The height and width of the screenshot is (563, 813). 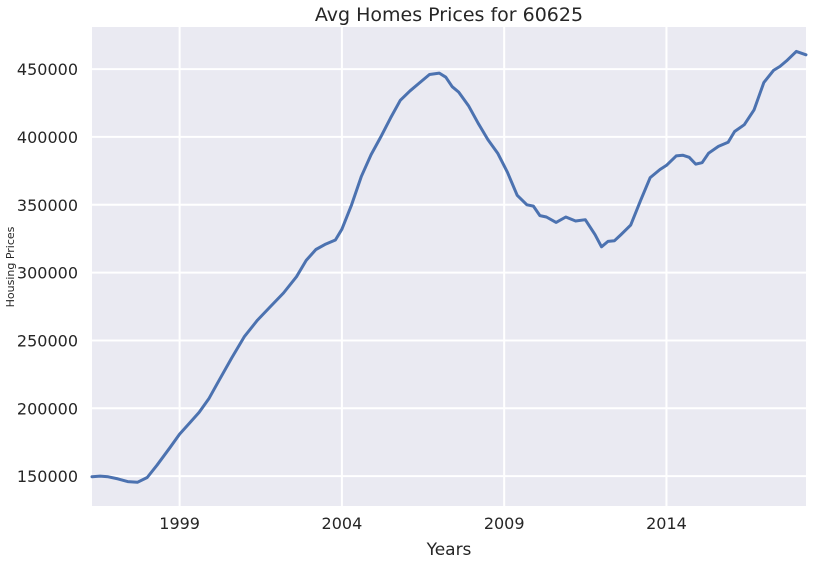 What do you see at coordinates (47, 69) in the screenshot?
I see `y-tick-label: 450000` at bounding box center [47, 69].